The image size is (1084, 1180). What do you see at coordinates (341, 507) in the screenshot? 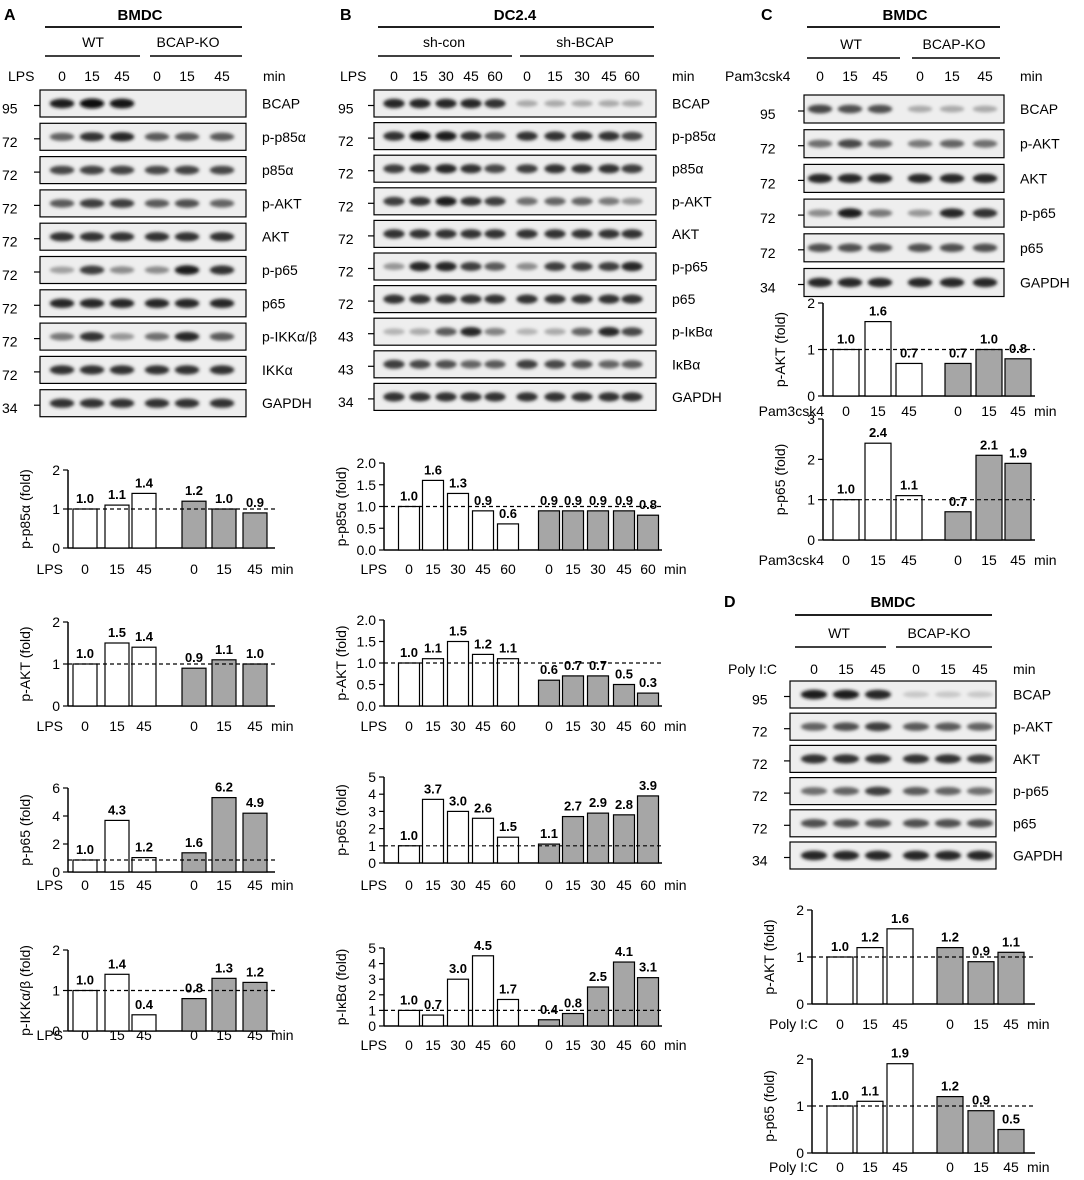
I see `y-axis-label: p-p85α (fold)` at bounding box center [341, 507].